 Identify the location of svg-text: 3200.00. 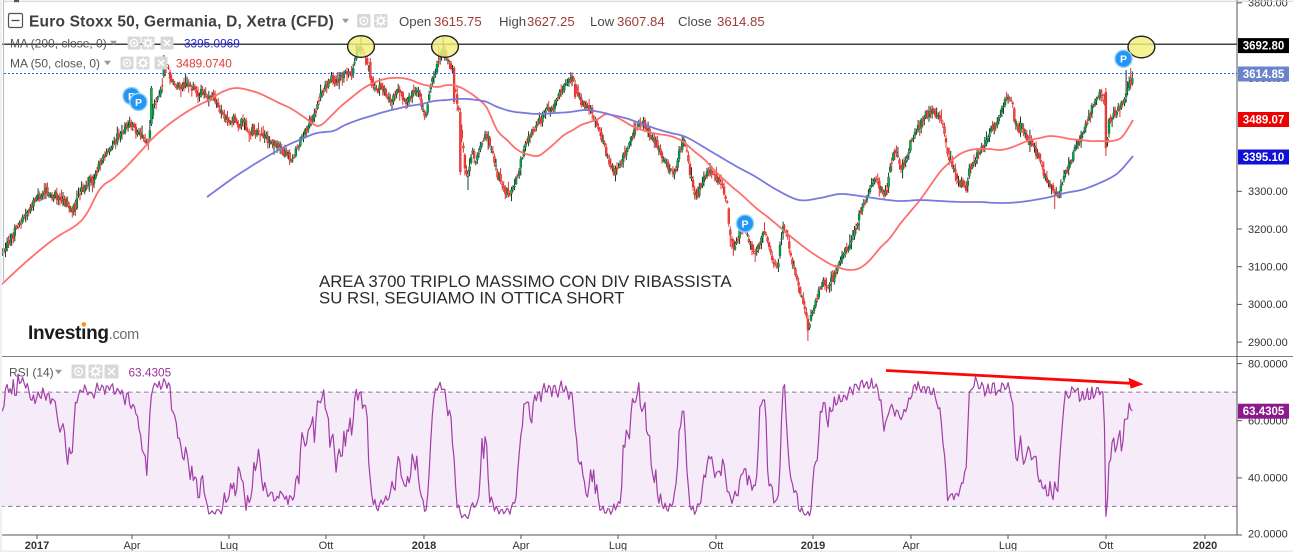
(1268, 230).